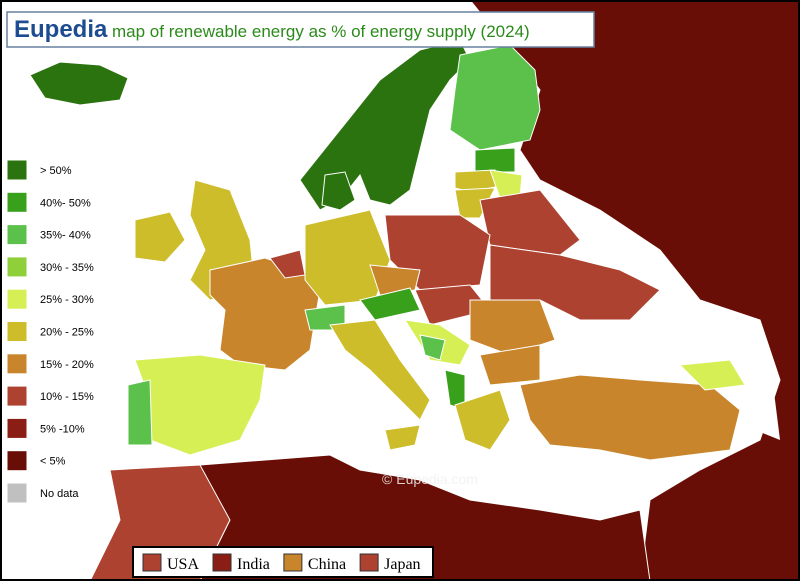 The width and height of the screenshot is (800, 581). I want to click on watermark: © Eupedia.com, so click(430, 479).